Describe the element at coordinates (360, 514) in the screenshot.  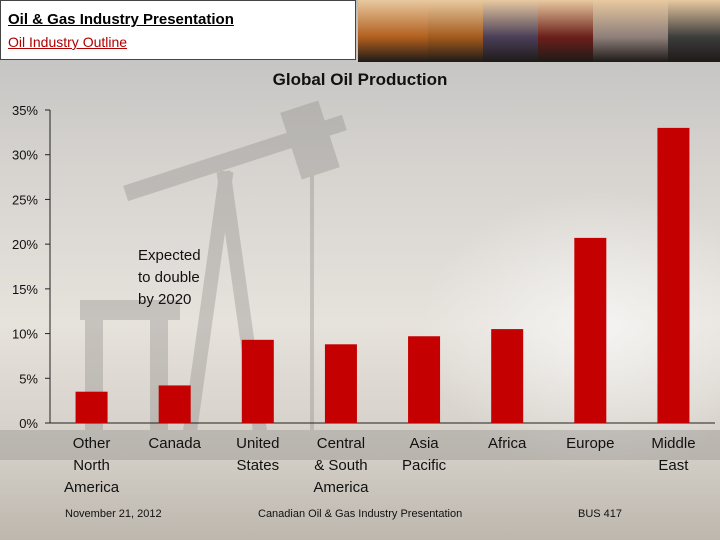
I see `footer-center-text: Canadian Oil & Gas Industry Presentation` at that location.